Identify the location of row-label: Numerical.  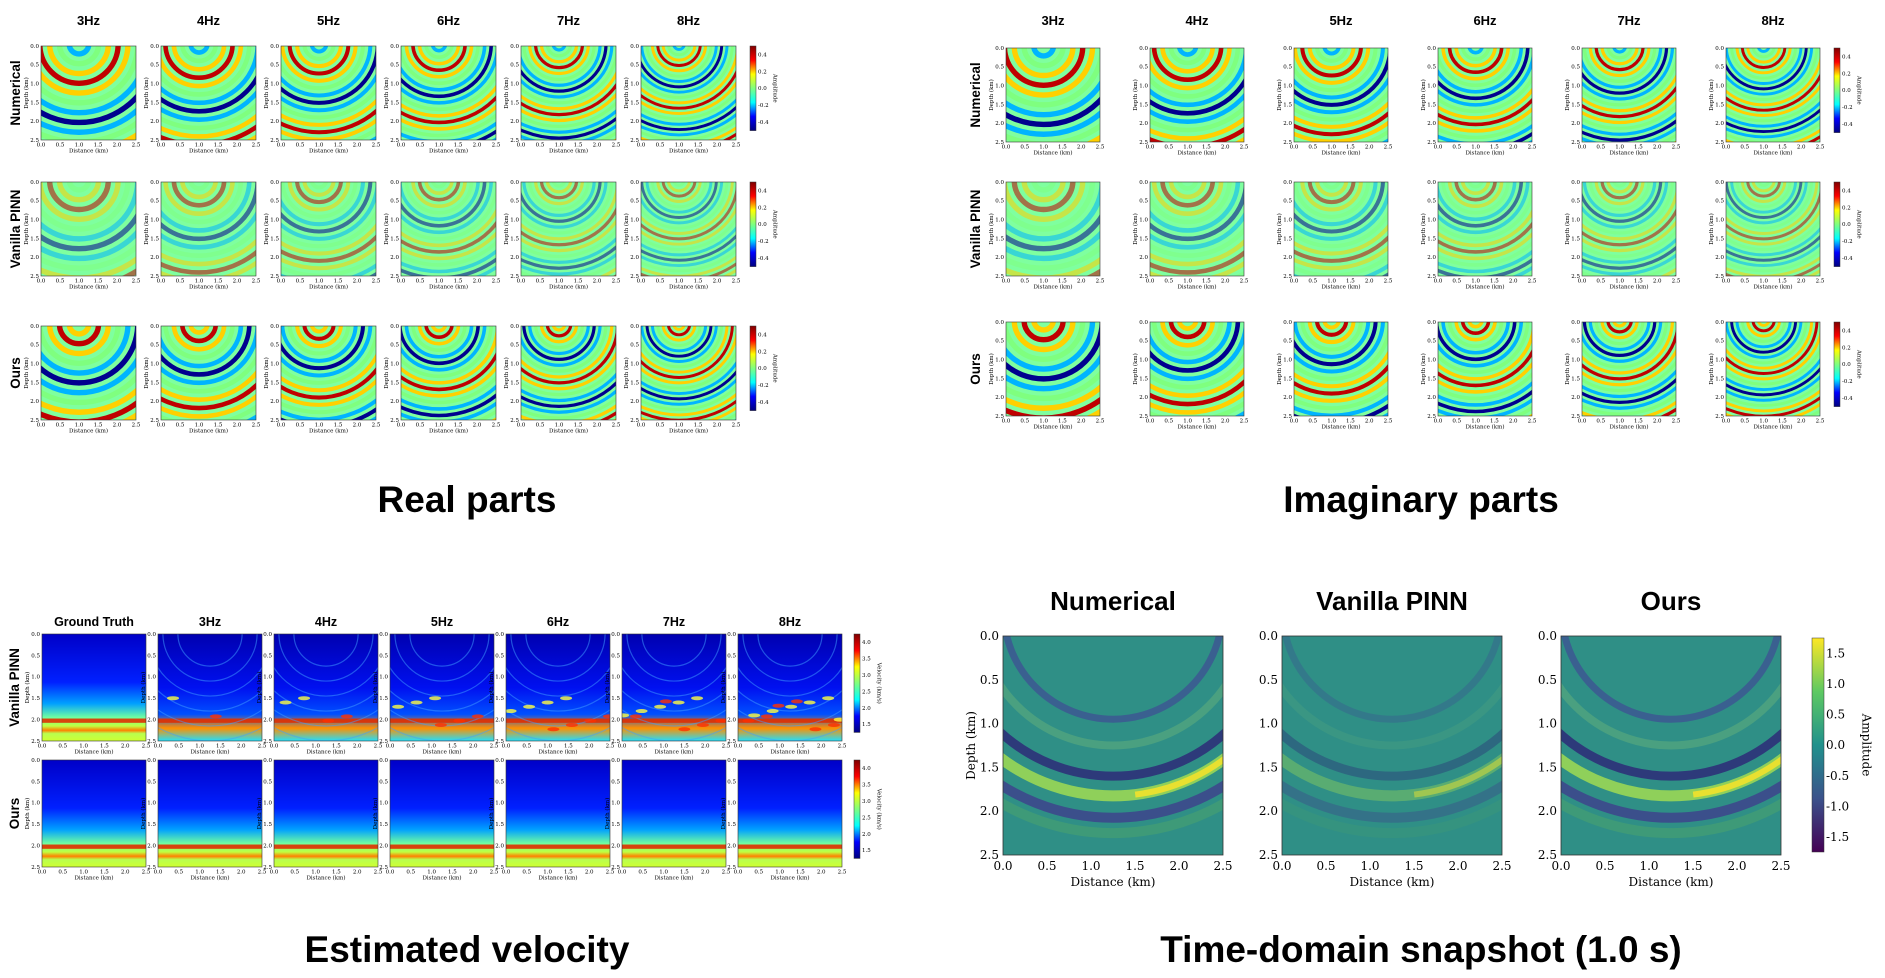
(15, 92).